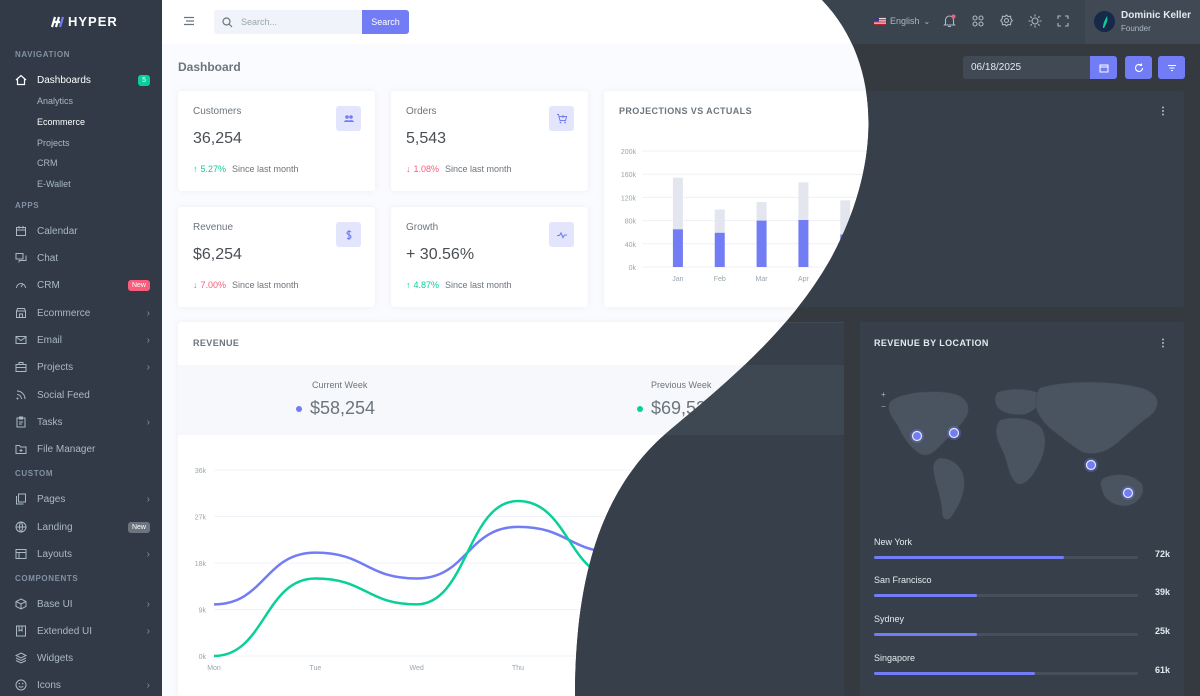 This screenshot has width=1200, height=696. I want to click on sidebar-item-extended-ui: Extended UI ›, so click(82, 631).